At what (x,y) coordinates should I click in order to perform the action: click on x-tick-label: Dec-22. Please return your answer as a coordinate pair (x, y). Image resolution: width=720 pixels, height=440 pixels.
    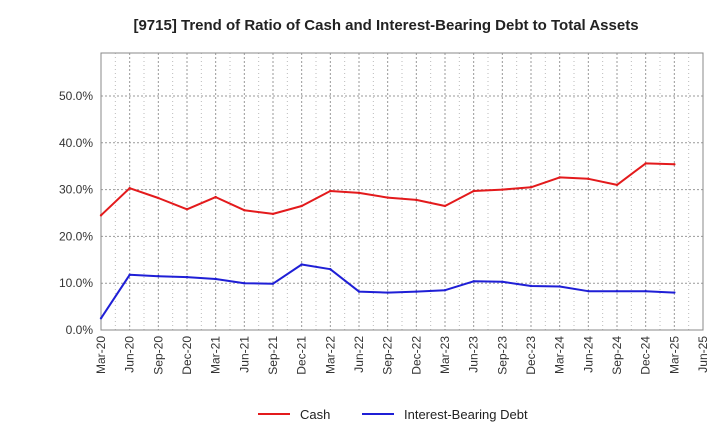
    Looking at the image, I should click on (416, 355).